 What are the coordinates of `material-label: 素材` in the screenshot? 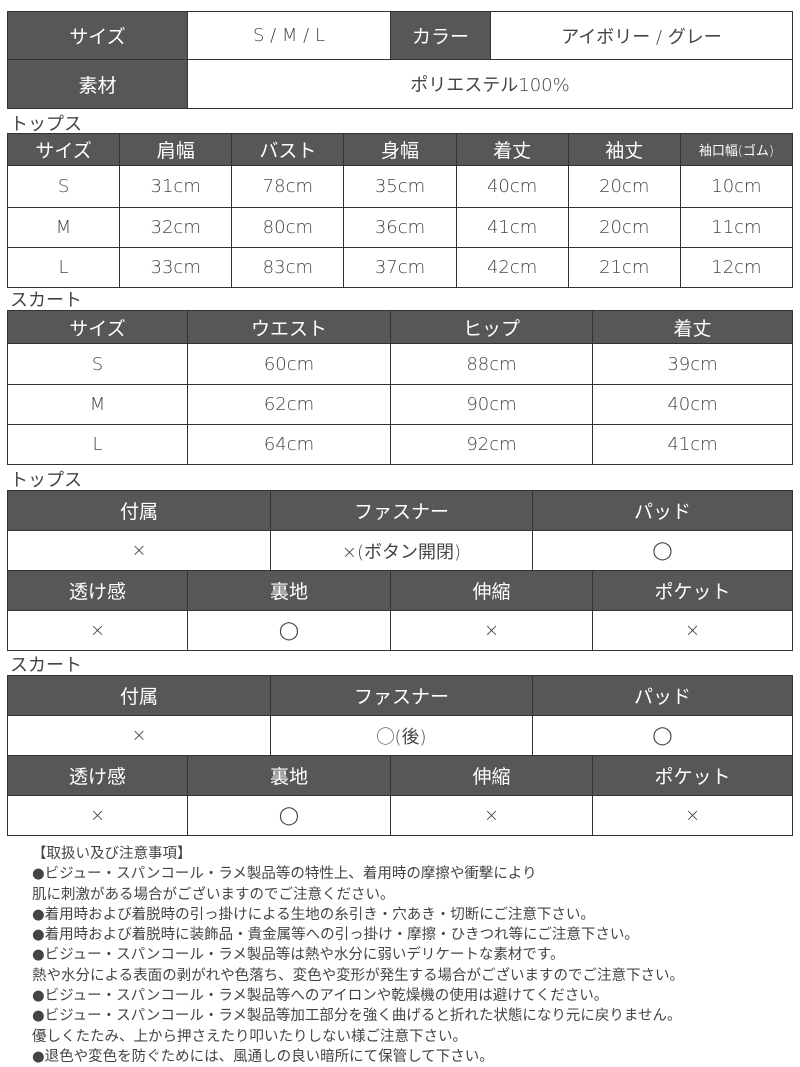 It's located at (97, 84).